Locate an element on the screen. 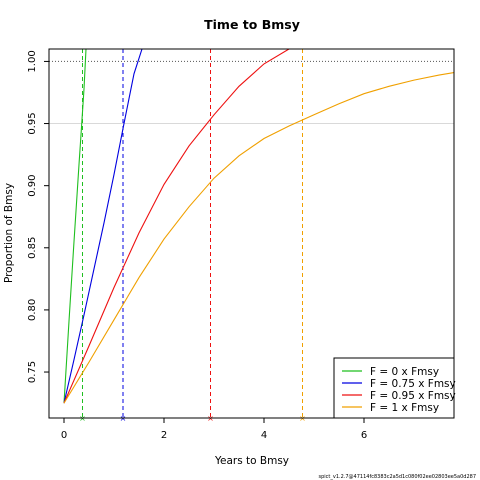 This screenshot has width=480, height=480. x-axis-ticks: 0 2 4 6 is located at coordinates (214, 429).